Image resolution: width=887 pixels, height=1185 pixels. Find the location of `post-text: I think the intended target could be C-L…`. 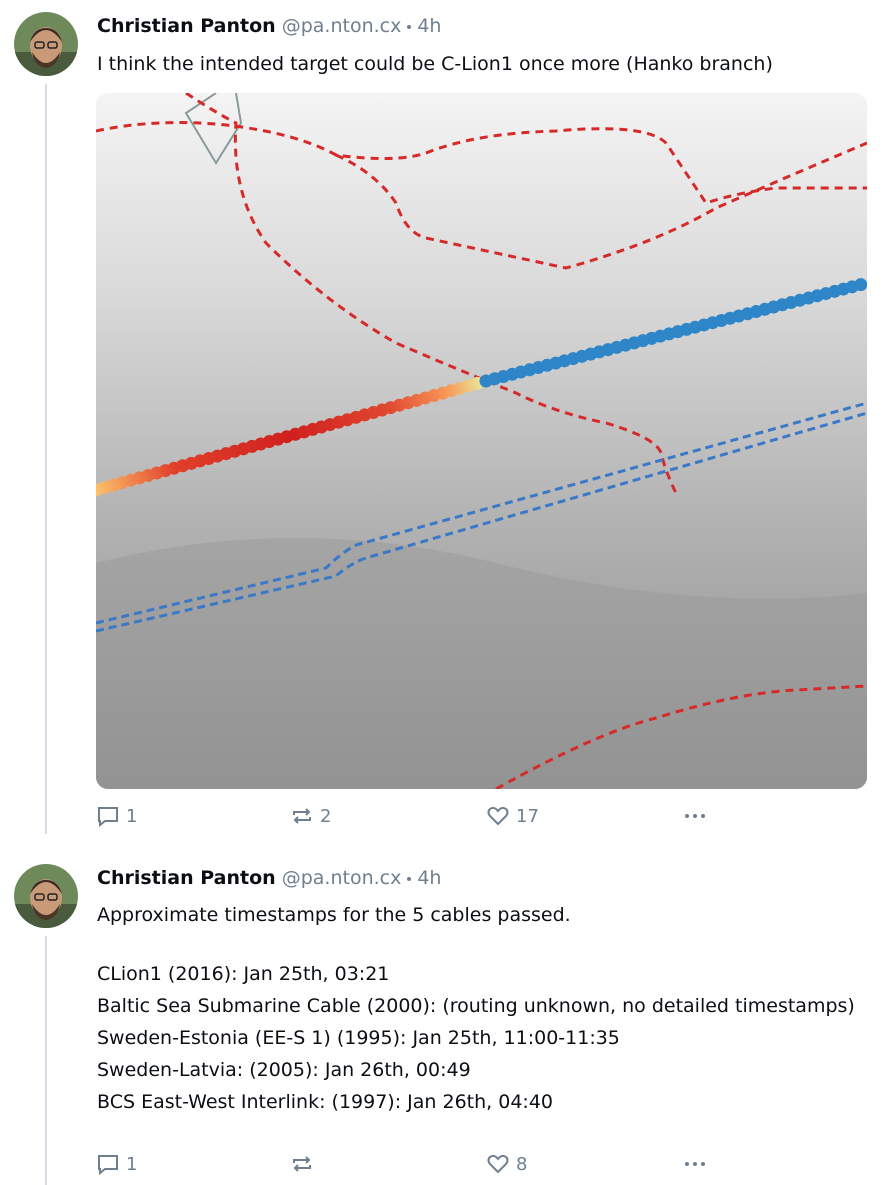

post-text: I think the intended target could be C-L… is located at coordinates (435, 64).